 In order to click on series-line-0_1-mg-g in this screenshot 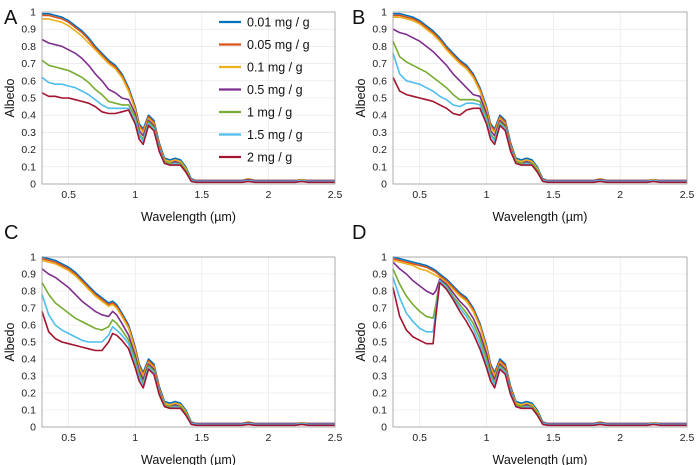, I will do `click(540, 99)`.